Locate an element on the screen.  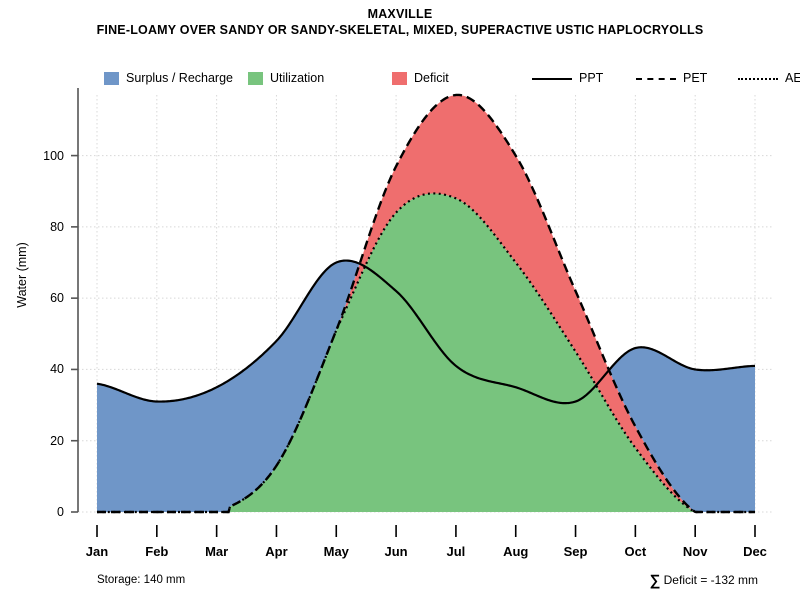
x-tick-label-jul: Jul is located at coordinates (456, 551).